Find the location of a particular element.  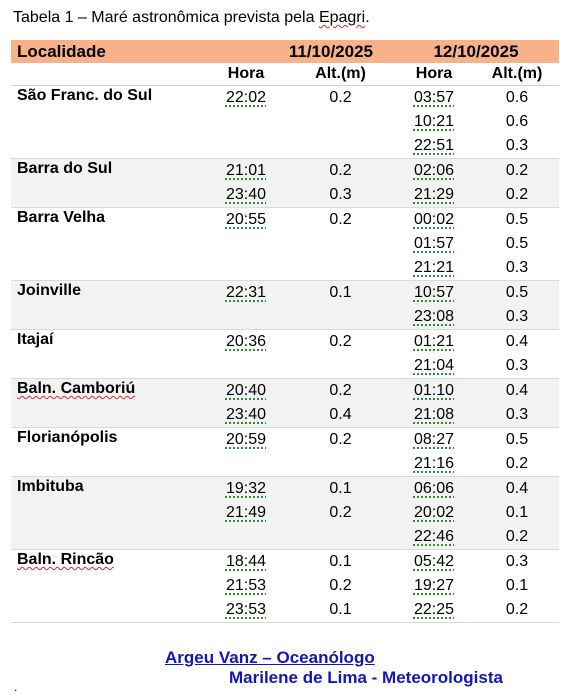

tide-time-day1: 21:01 is located at coordinates (246, 170).